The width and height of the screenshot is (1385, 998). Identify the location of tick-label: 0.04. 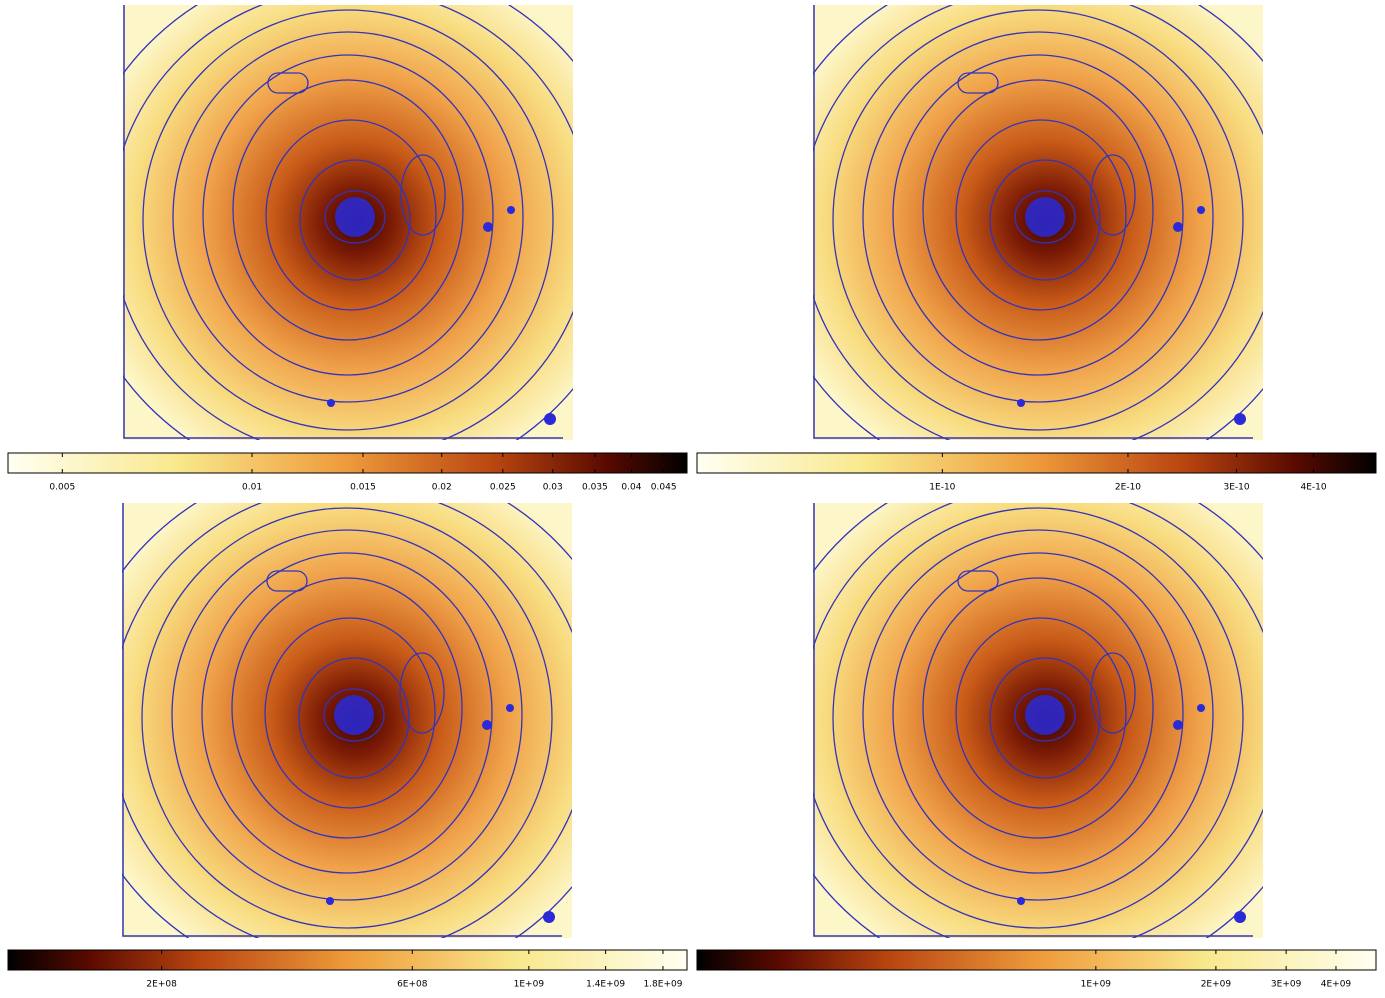
(631, 488).